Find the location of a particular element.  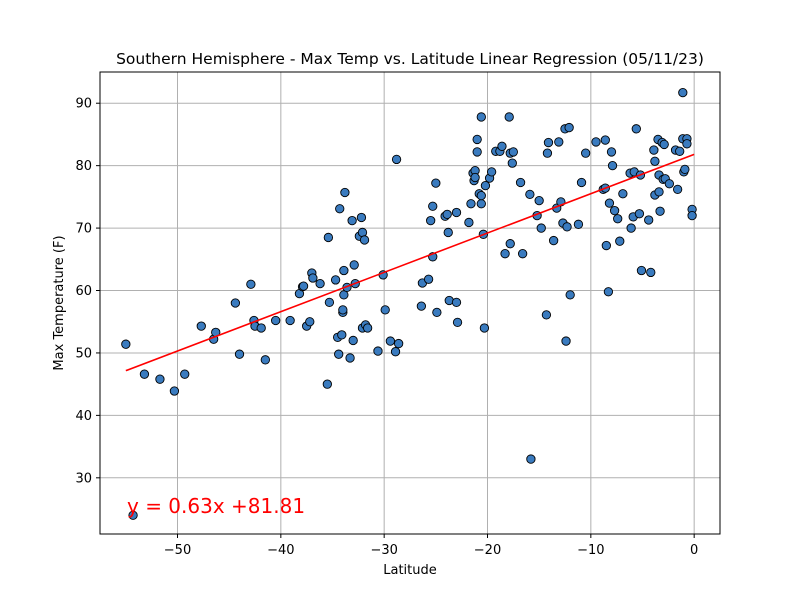

x-tick-label: 0 is located at coordinates (694, 550).